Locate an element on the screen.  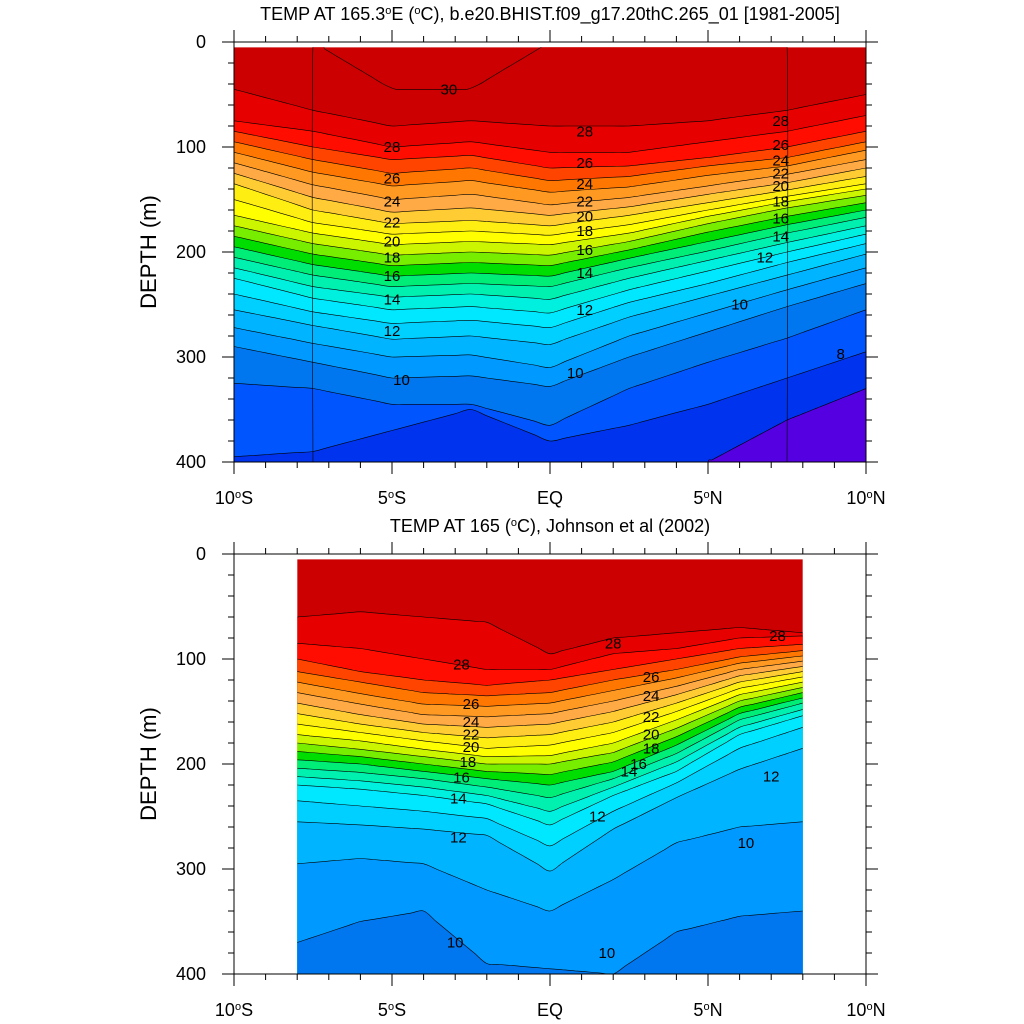
contour-label: 30 is located at coordinates (449, 89).